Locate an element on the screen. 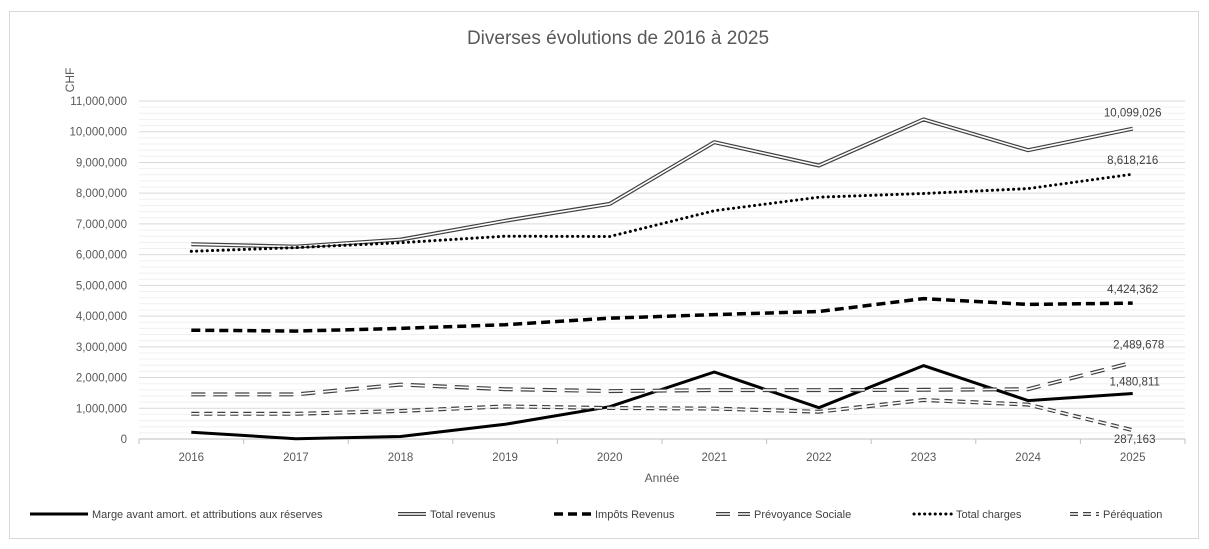 This screenshot has width=1209, height=549. x-tick-label: 2018 is located at coordinates (401, 458).